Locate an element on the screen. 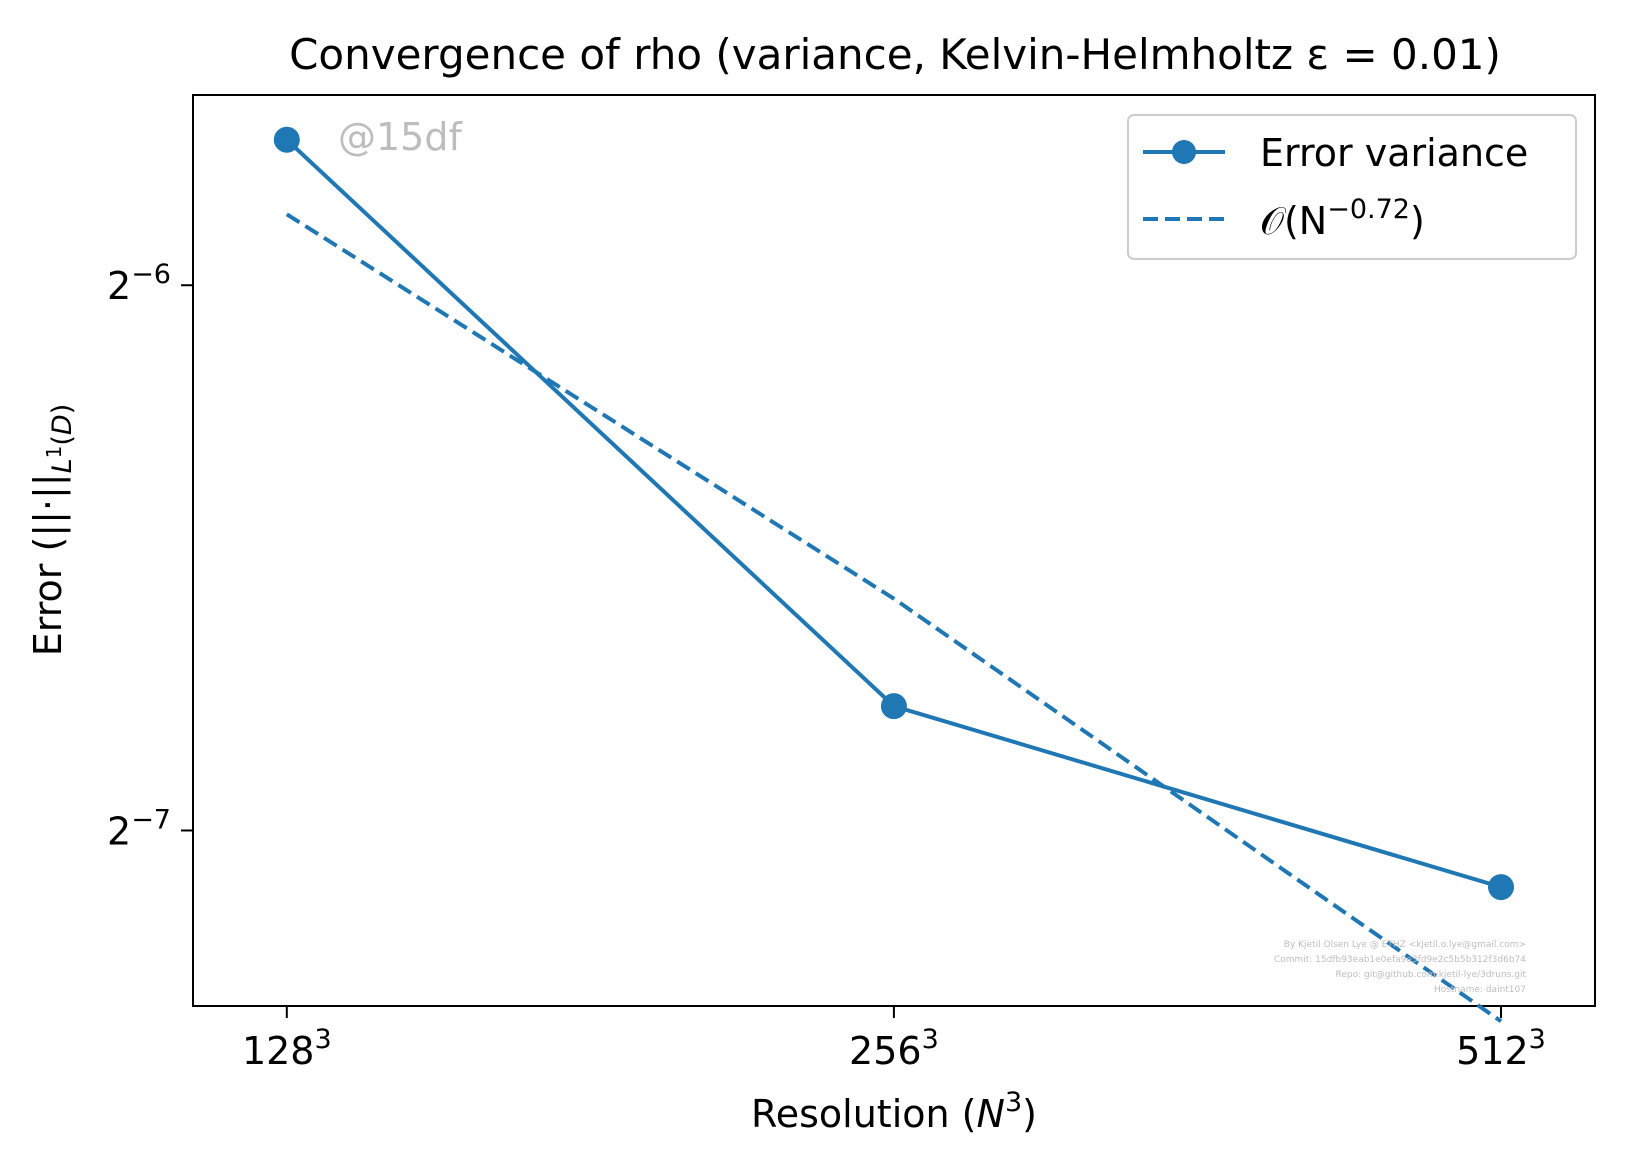  x-tick-base: 128 is located at coordinates (278, 1051).